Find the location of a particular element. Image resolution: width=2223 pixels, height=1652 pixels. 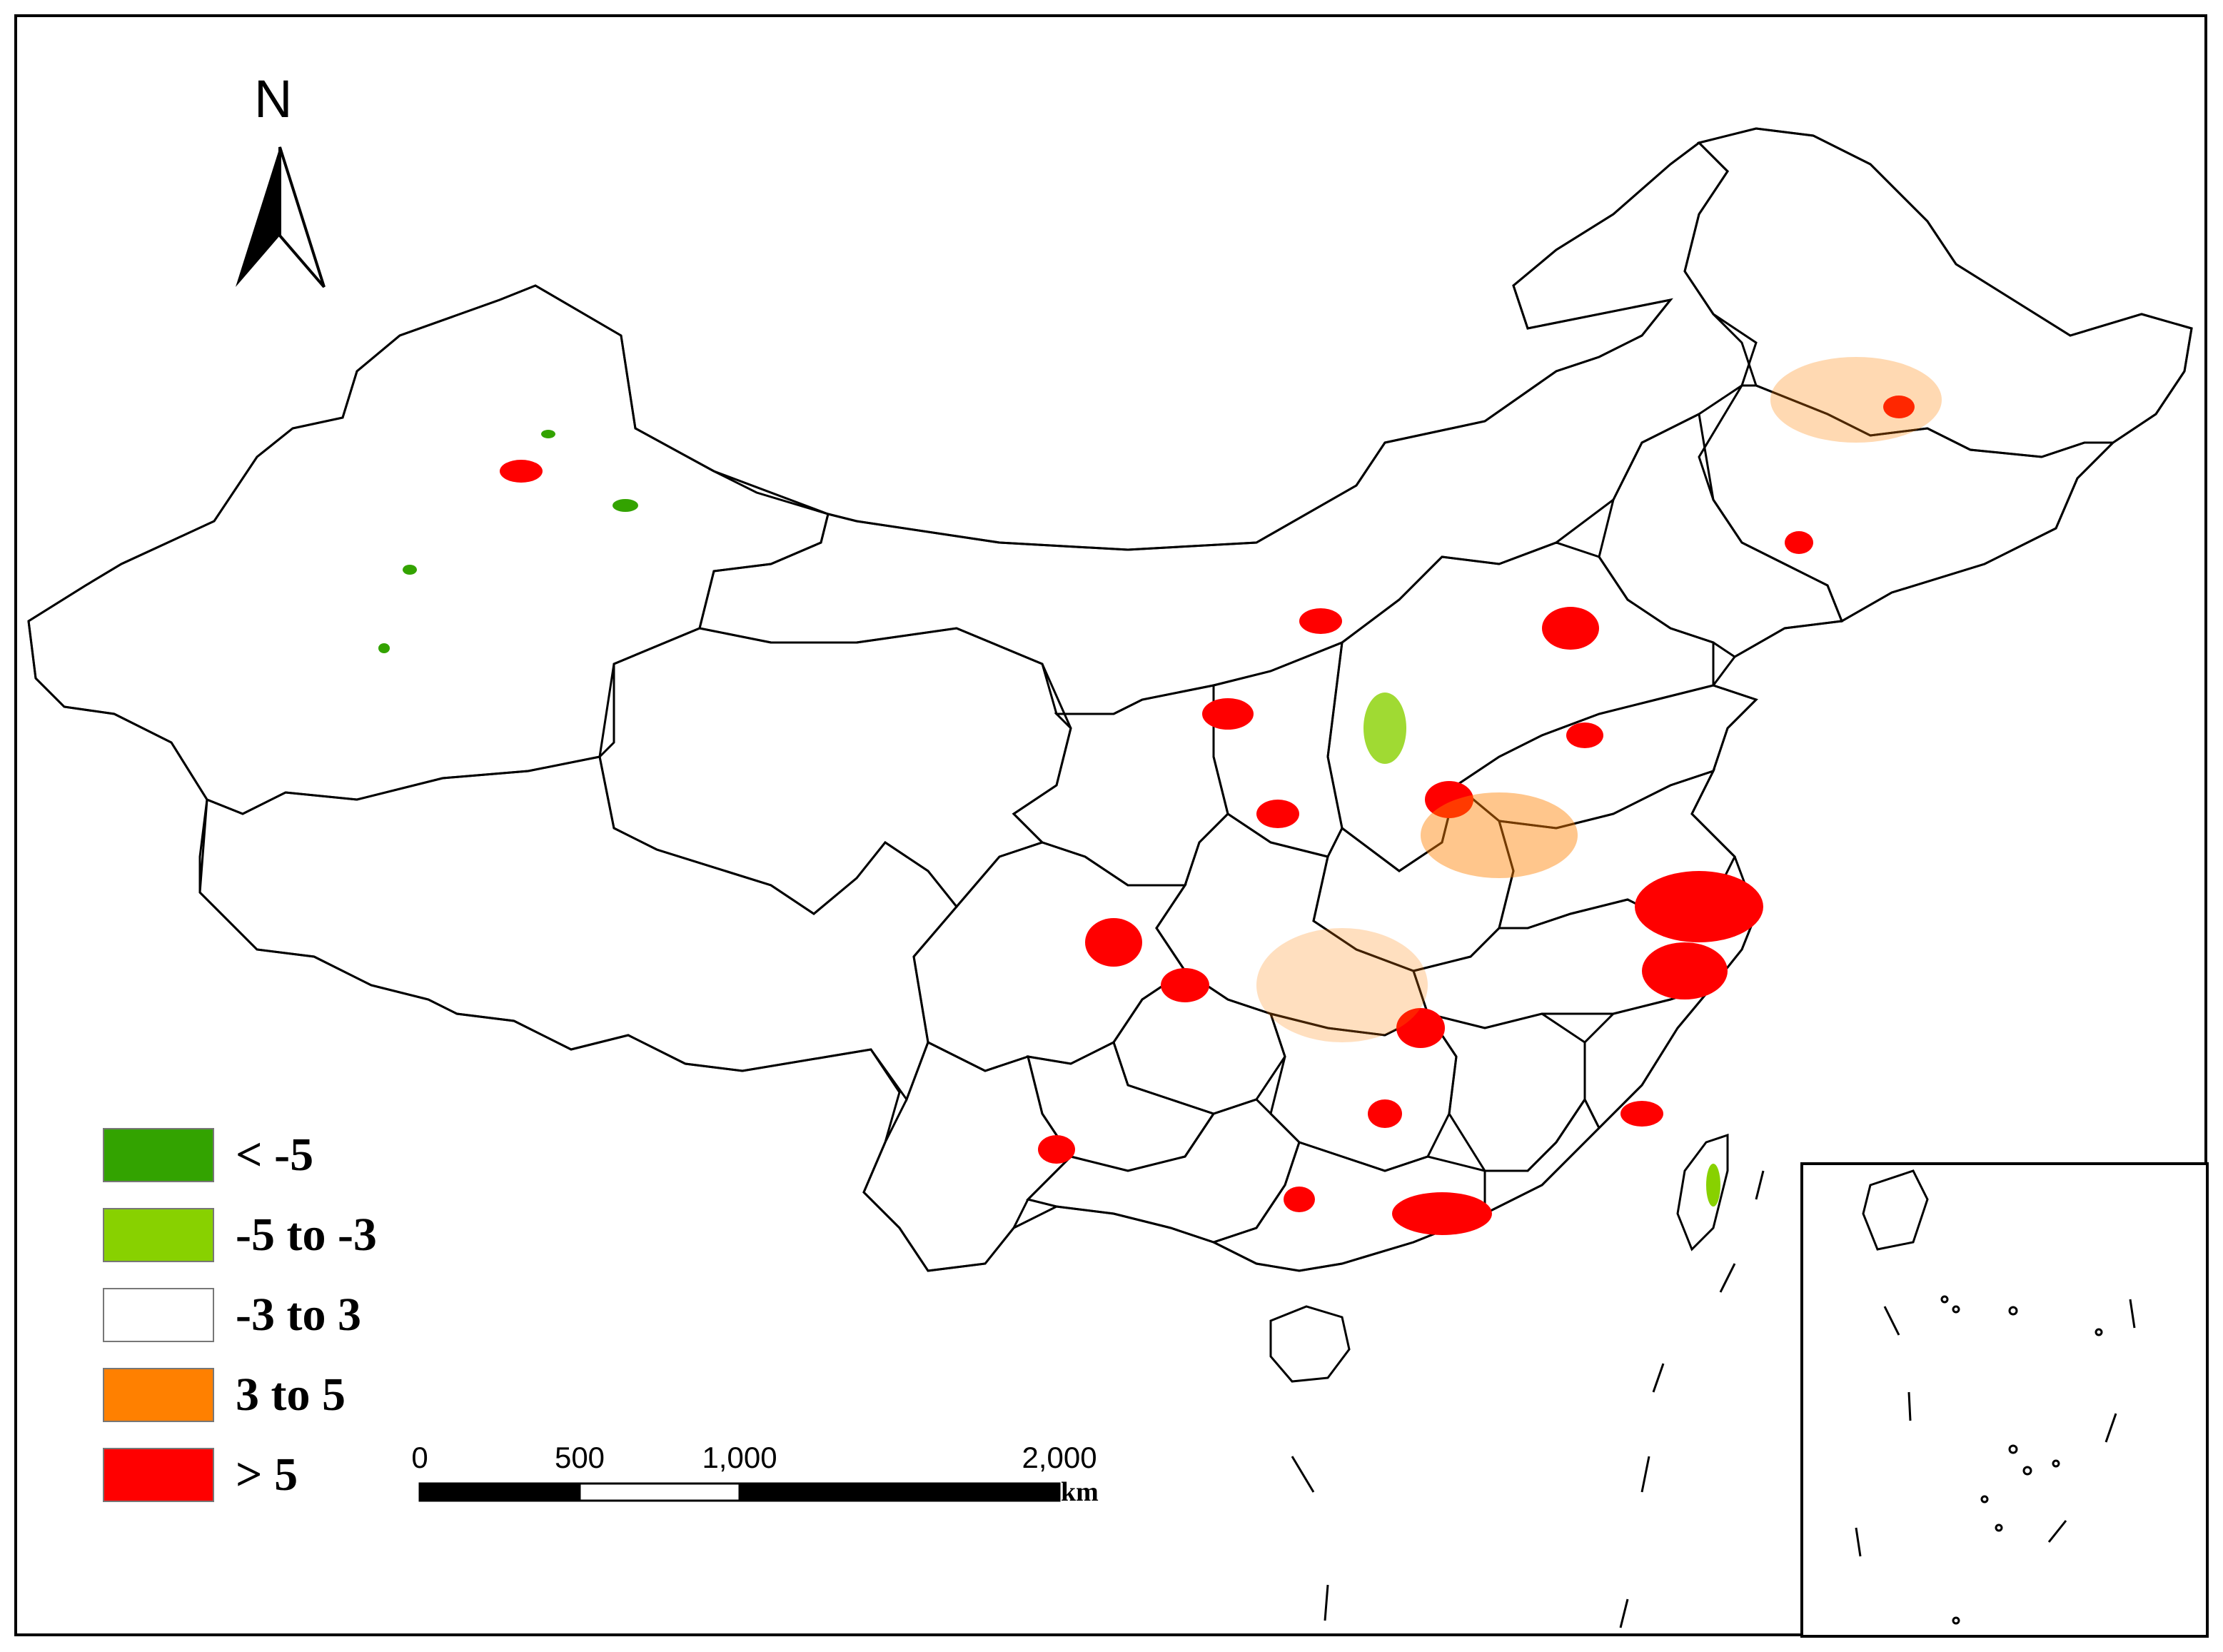

legend-label: -5 to -3 is located at coordinates (306, 1235).